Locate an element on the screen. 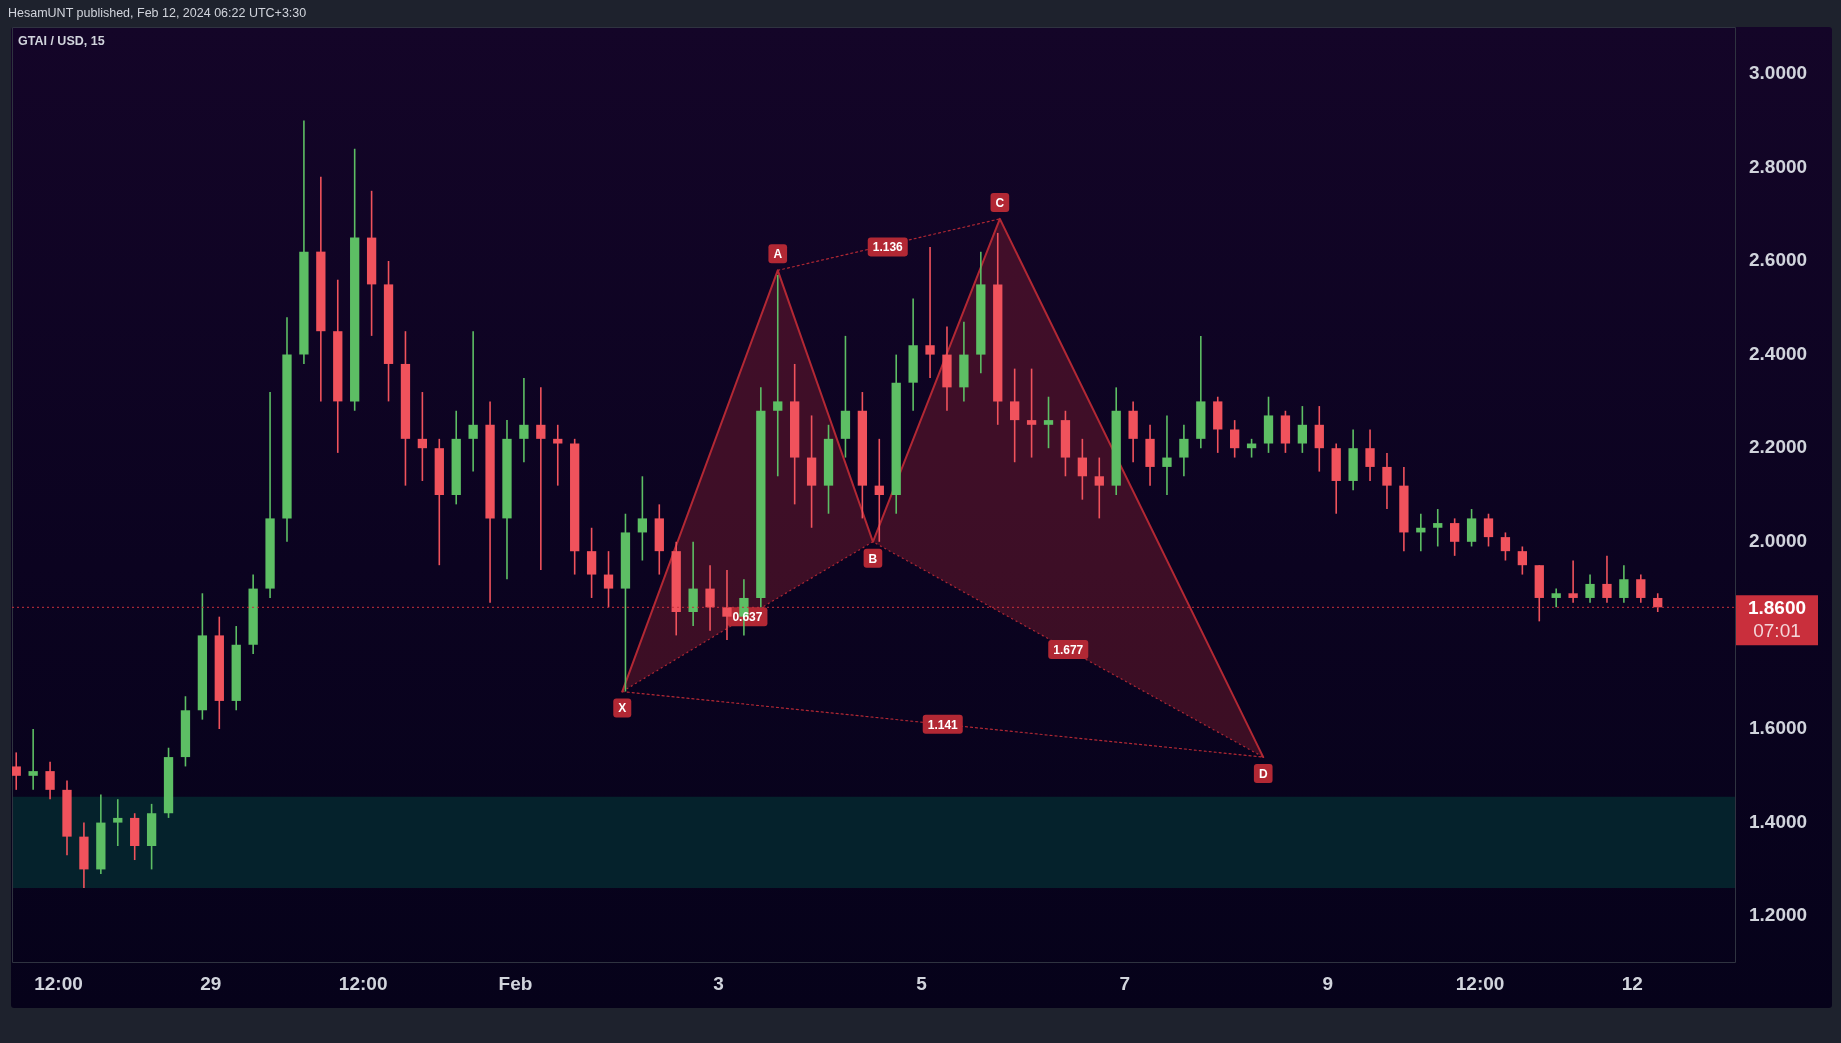  text: HesamUNT published, Feb 12, 2024 06:22 UTC+3:30 is located at coordinates (157, 13).